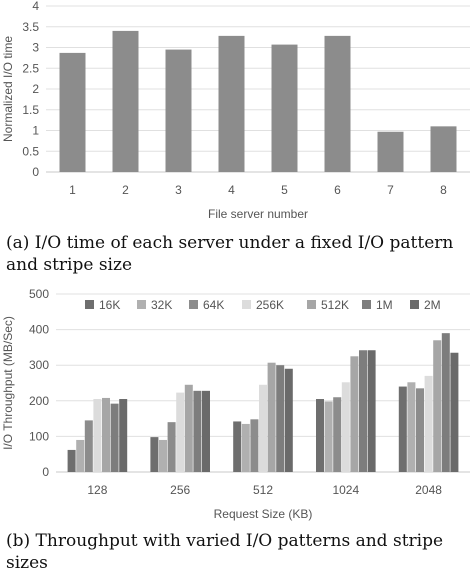  I want to click on legend-label: 1M, so click(384, 305).